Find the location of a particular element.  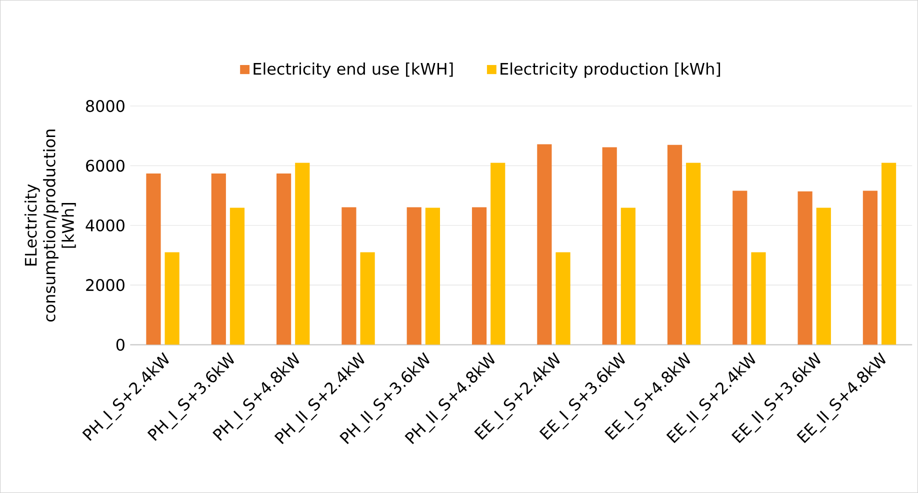

y-tick-label: 2000 is located at coordinates (105, 285).